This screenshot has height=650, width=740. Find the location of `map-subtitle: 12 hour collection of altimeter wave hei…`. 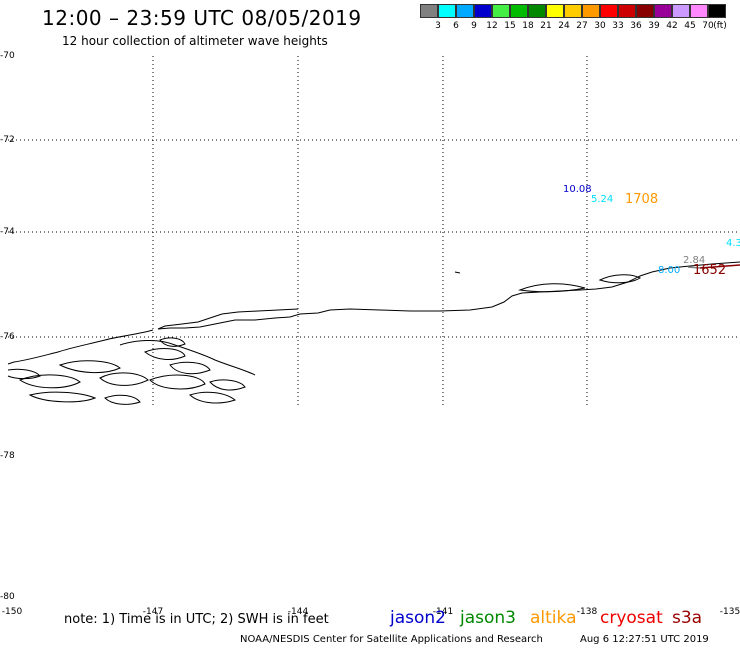

map-subtitle: 12 hour collection of altimeter wave hei… is located at coordinates (195, 41).